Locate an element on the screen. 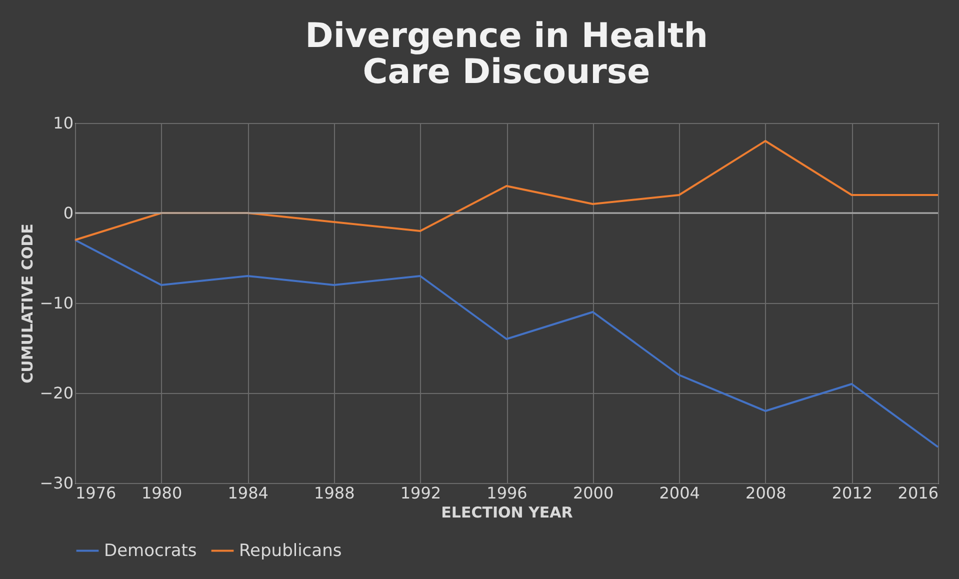 The height and width of the screenshot is (579, 959). x-tick-label: 2008 is located at coordinates (766, 493).